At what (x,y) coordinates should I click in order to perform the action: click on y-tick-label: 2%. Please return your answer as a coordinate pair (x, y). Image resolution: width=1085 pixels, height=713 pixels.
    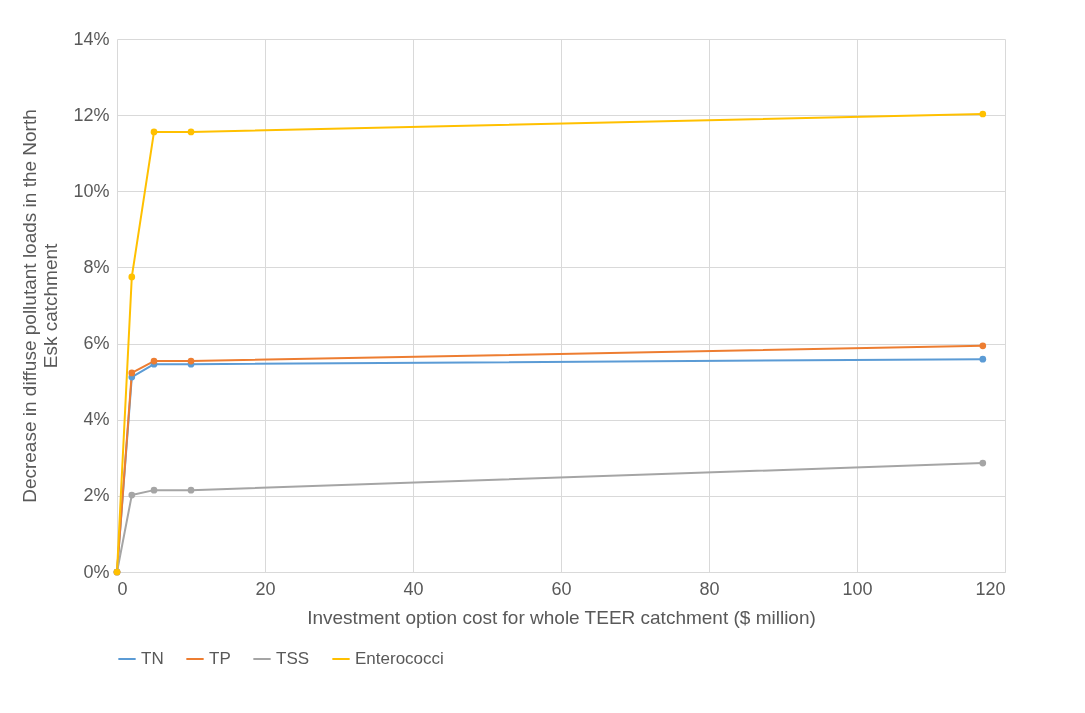
    Looking at the image, I should click on (96, 495).